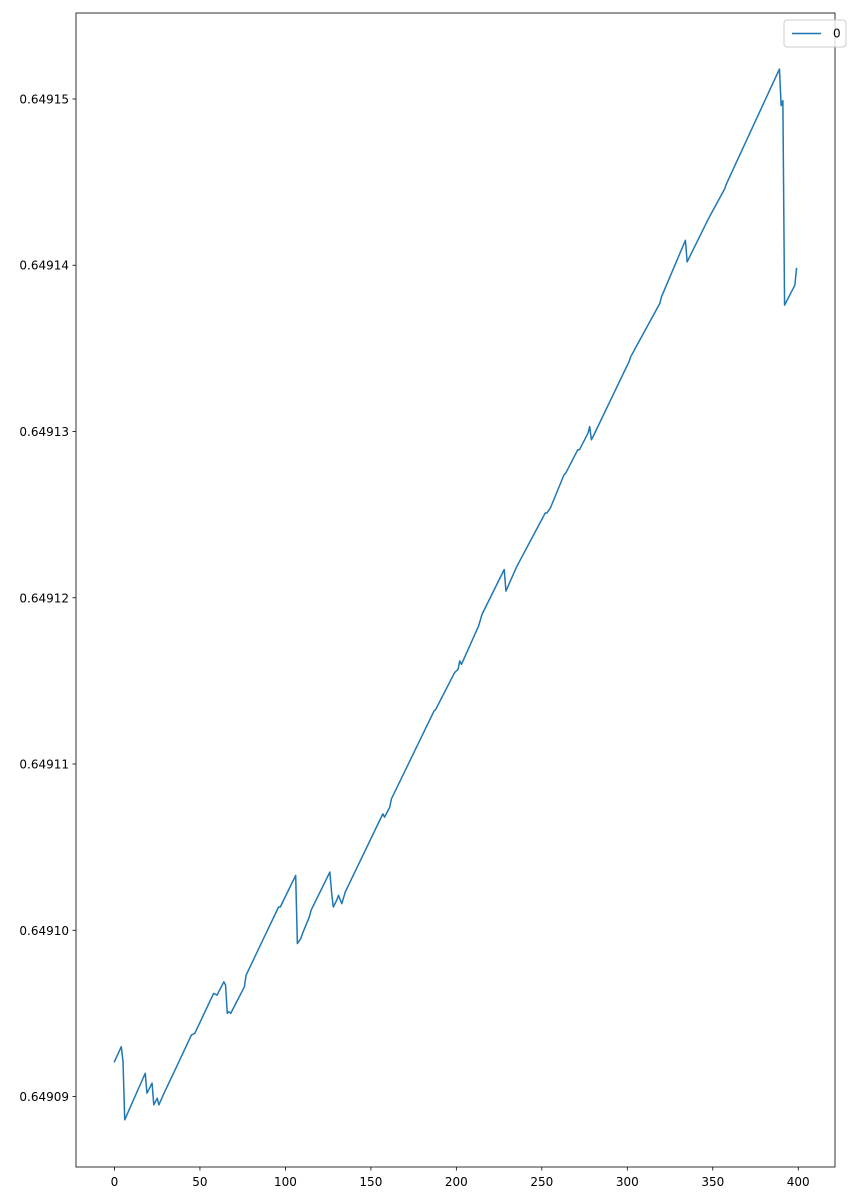  Describe the element at coordinates (627, 1182) in the screenshot. I see `x-tick-label: 300` at that location.